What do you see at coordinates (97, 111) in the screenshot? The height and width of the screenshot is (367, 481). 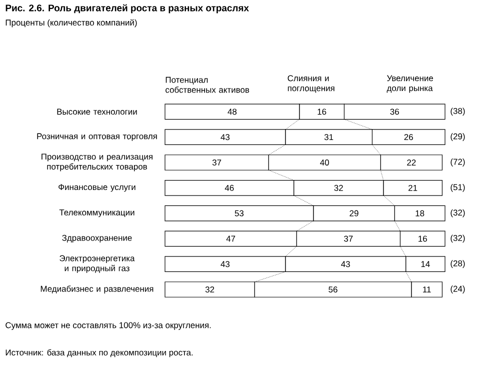 I see `y-tick-label: Высокие технологии` at bounding box center [97, 111].